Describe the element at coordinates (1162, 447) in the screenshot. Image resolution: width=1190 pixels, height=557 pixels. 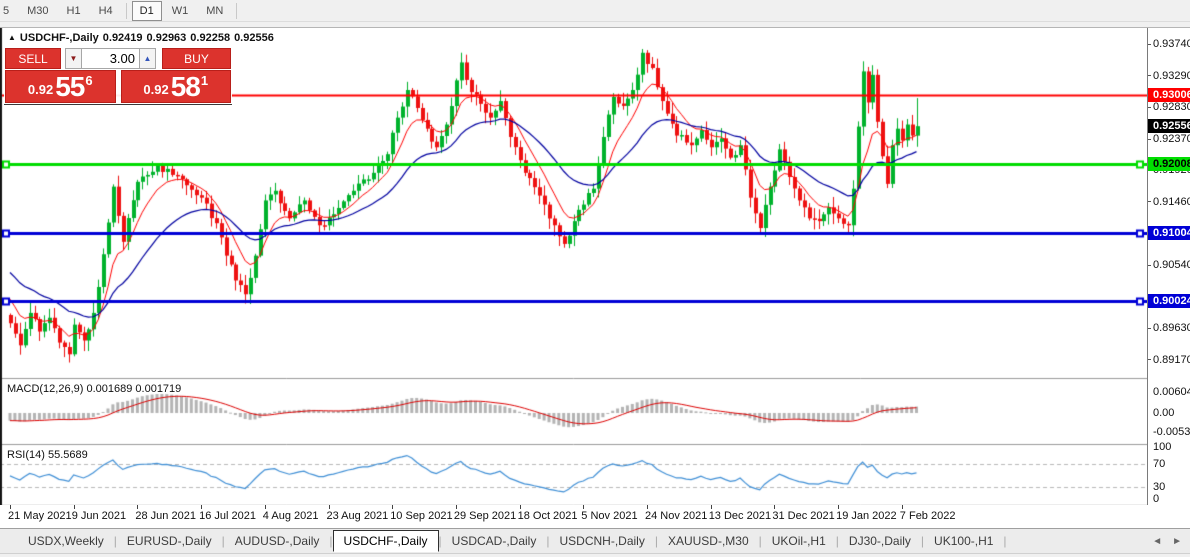
I see `rsi-axis-label: 100` at that location.